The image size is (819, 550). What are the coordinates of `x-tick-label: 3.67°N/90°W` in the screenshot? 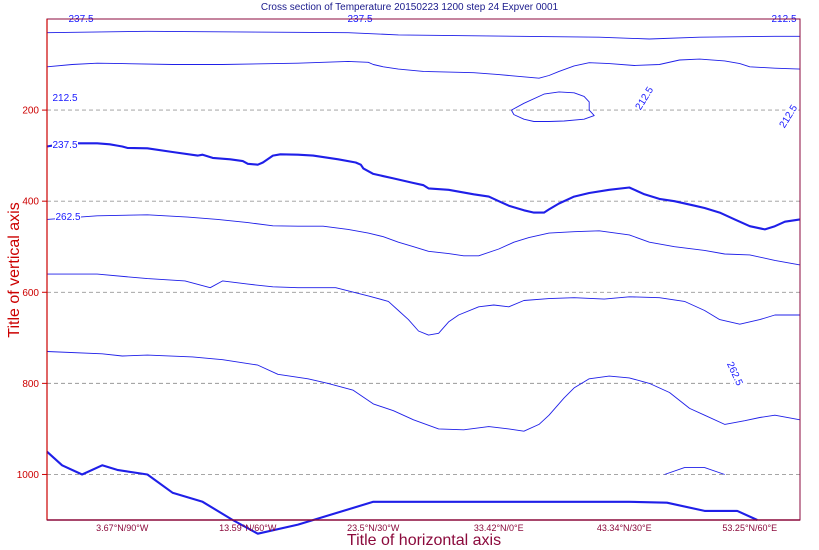 It's located at (122, 528).